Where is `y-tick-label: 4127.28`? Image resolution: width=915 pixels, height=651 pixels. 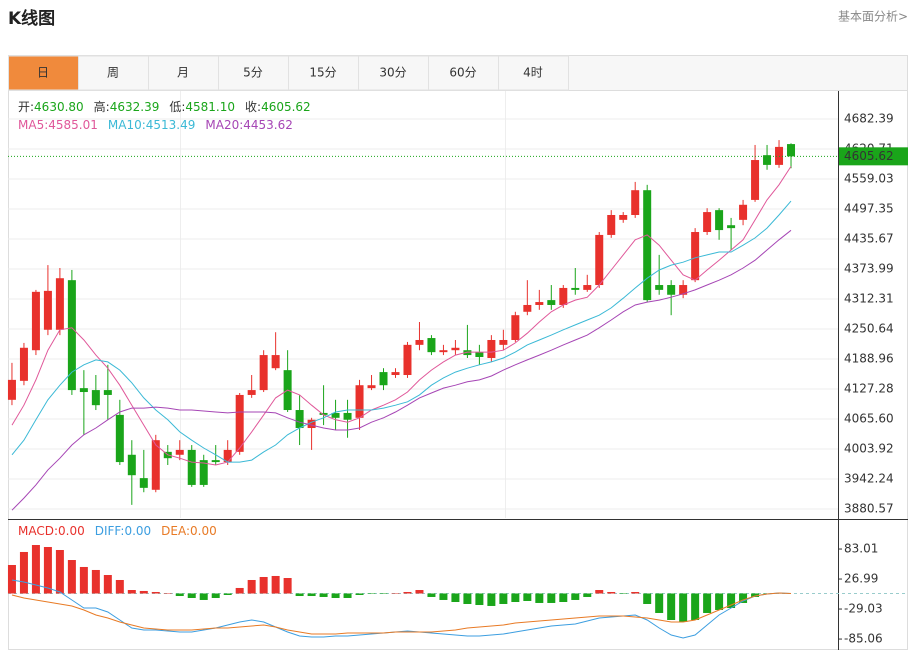 y-tick-label: 4127.28 is located at coordinates (869, 388).